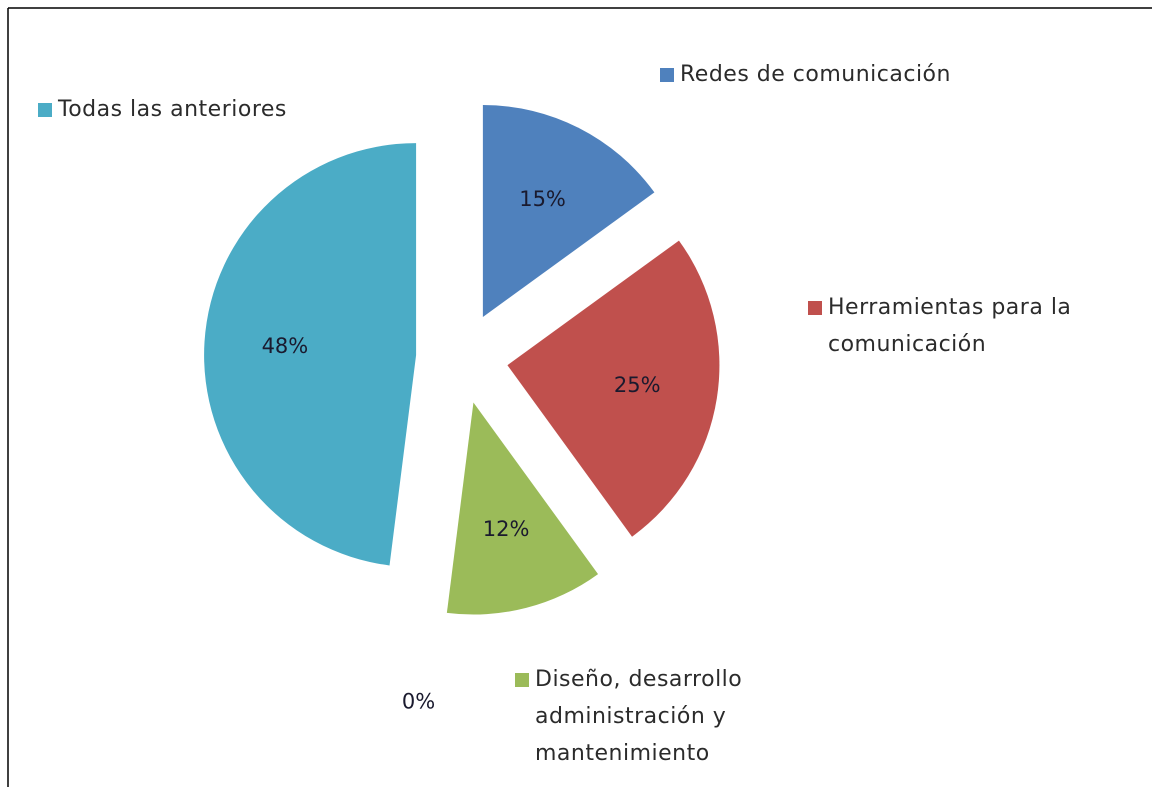 This screenshot has width=1152, height=787. I want to click on legend-label: Herramientas para la comunicación, so click(950, 326).